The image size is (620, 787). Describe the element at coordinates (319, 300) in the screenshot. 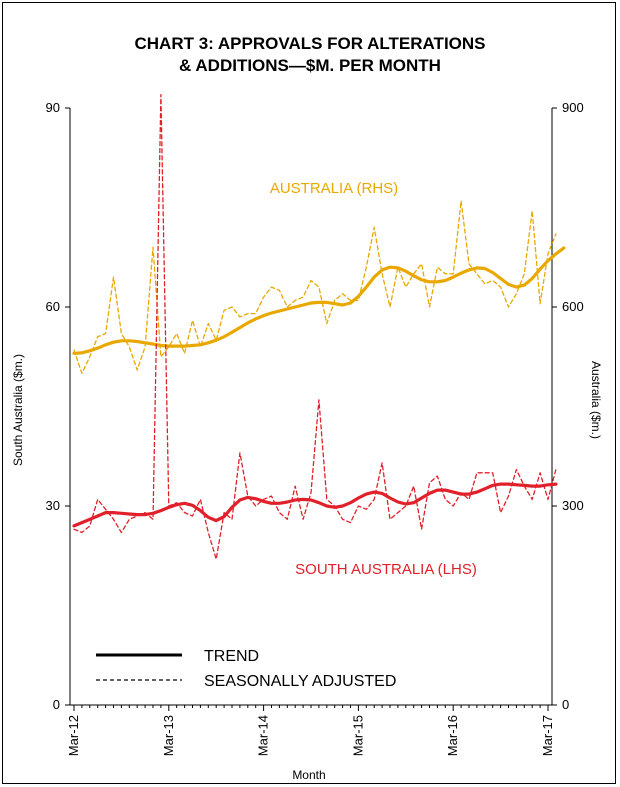

I see `series-line-aus_trend` at that location.